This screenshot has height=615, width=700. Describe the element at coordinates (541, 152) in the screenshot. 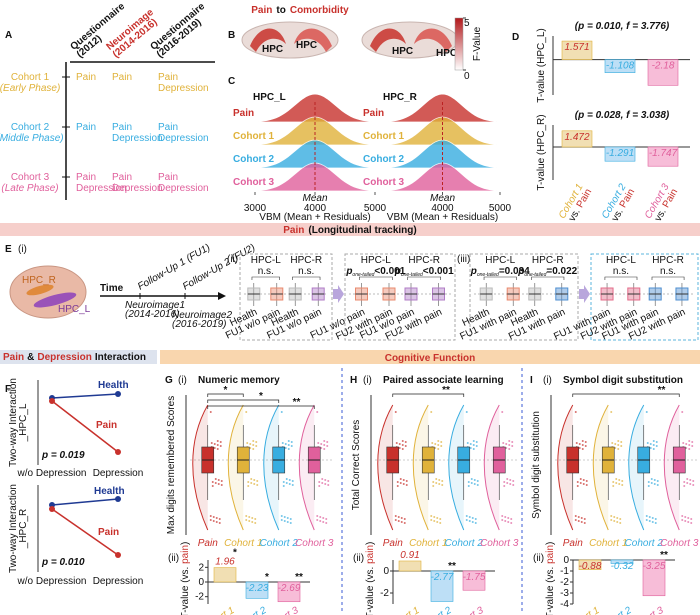

I see `y-label-group: T-value (HPC_R)` at that location.